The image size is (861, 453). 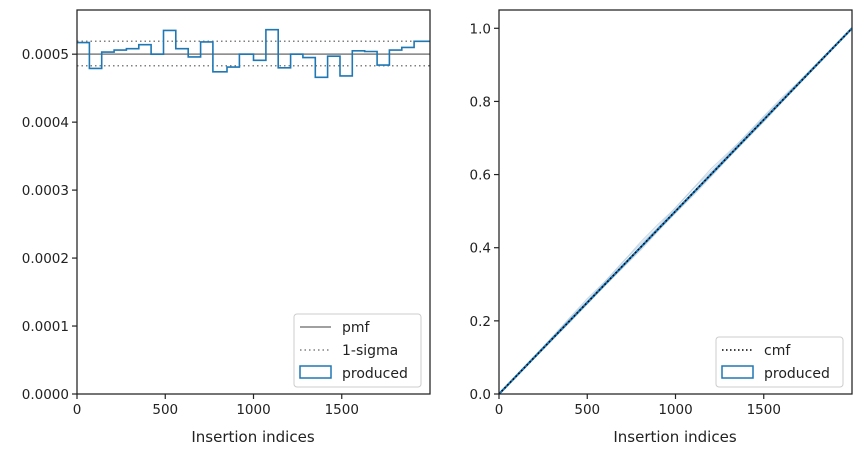 I want to click on pmf-legend: pmf 1-sigma produced, so click(x=357, y=350).